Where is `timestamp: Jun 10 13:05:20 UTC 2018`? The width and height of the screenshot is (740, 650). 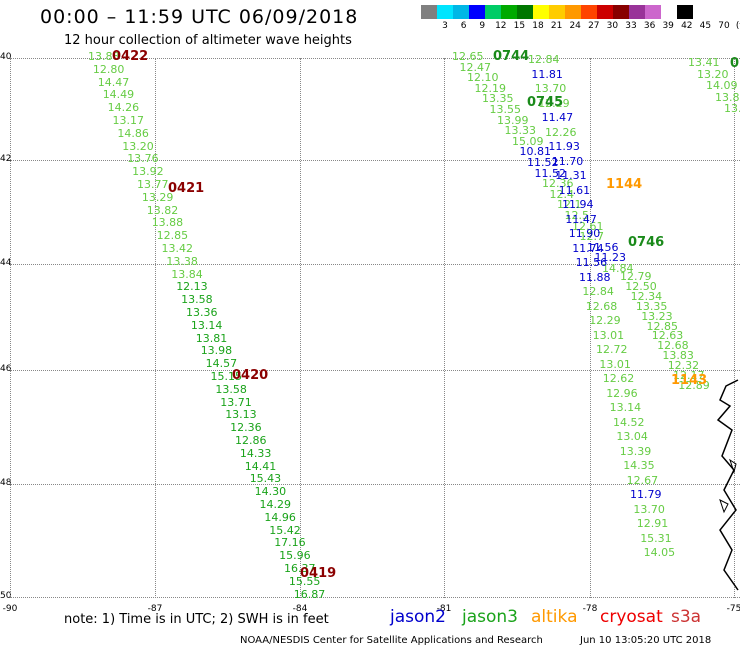
timestamp: Jun 10 13:05:20 UTC 2018 is located at coordinates (646, 640).